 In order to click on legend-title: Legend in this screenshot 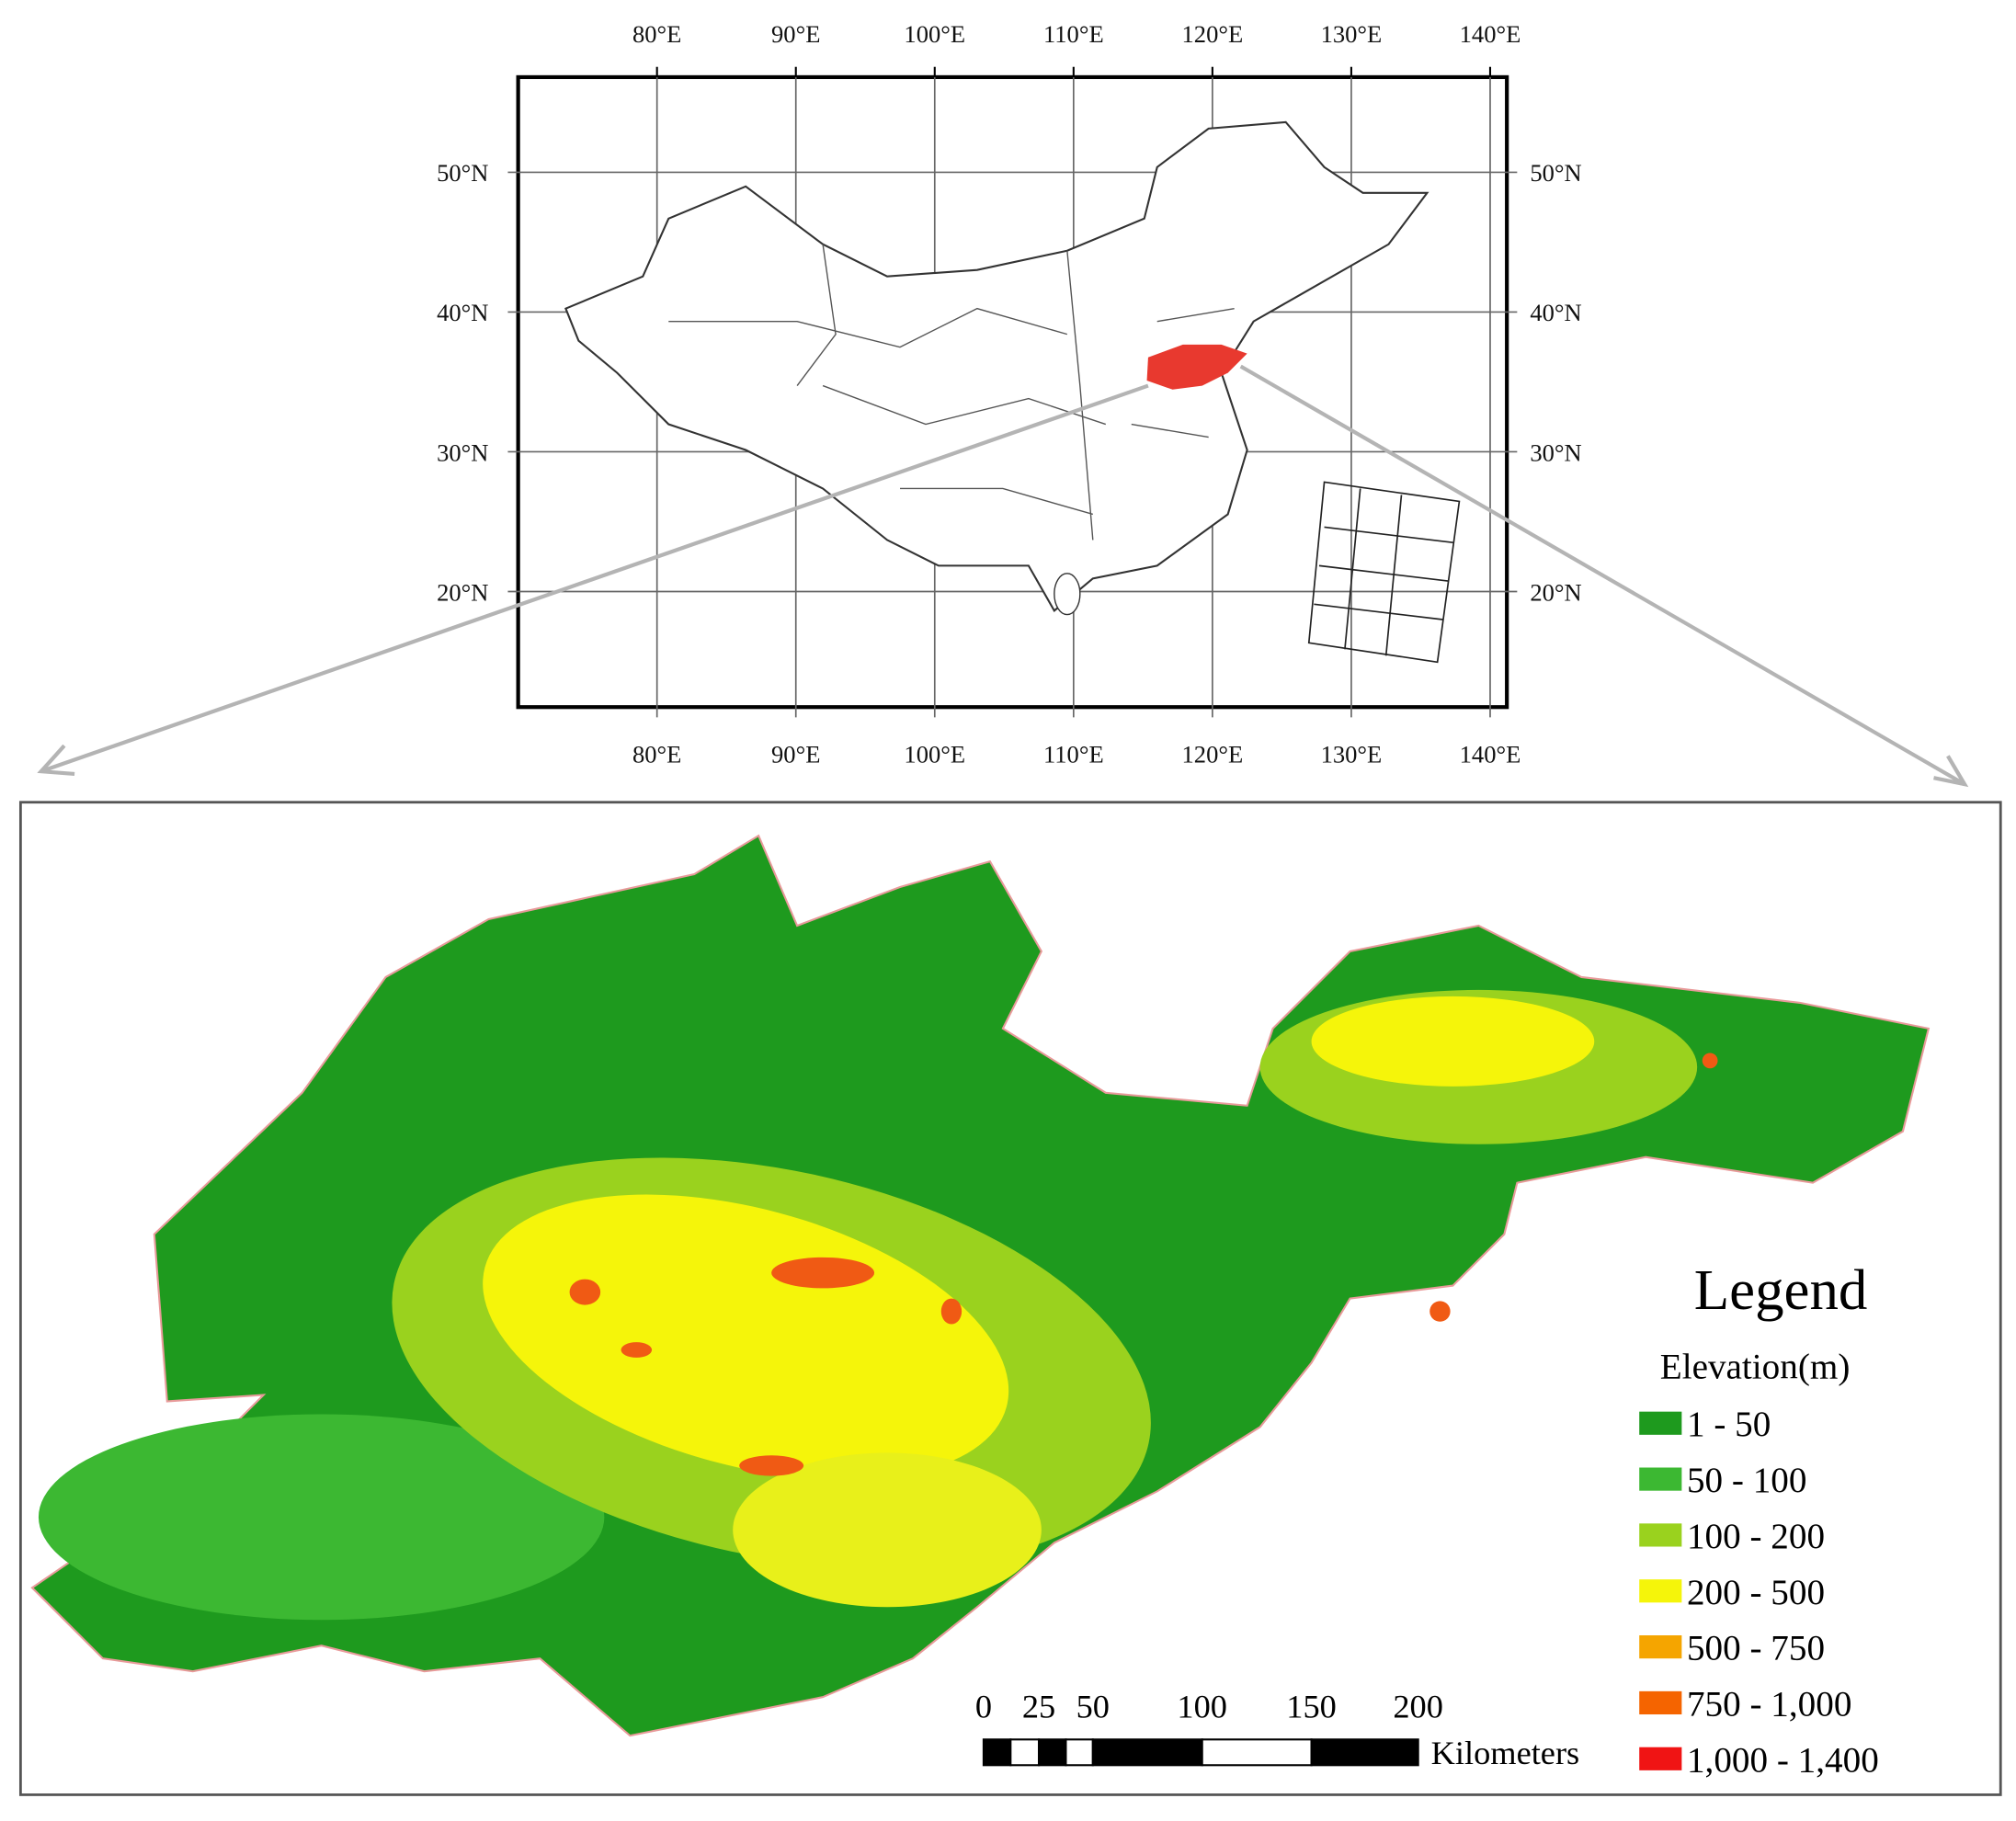, I will do `click(1781, 1290)`.